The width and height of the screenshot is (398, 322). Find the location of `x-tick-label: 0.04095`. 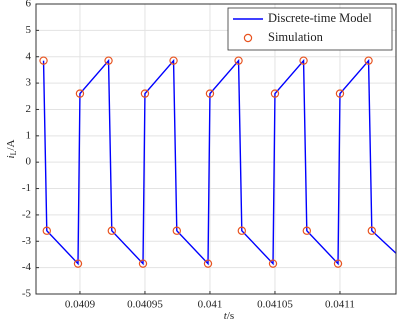

x-tick-label: 0.04095 is located at coordinates (145, 305).